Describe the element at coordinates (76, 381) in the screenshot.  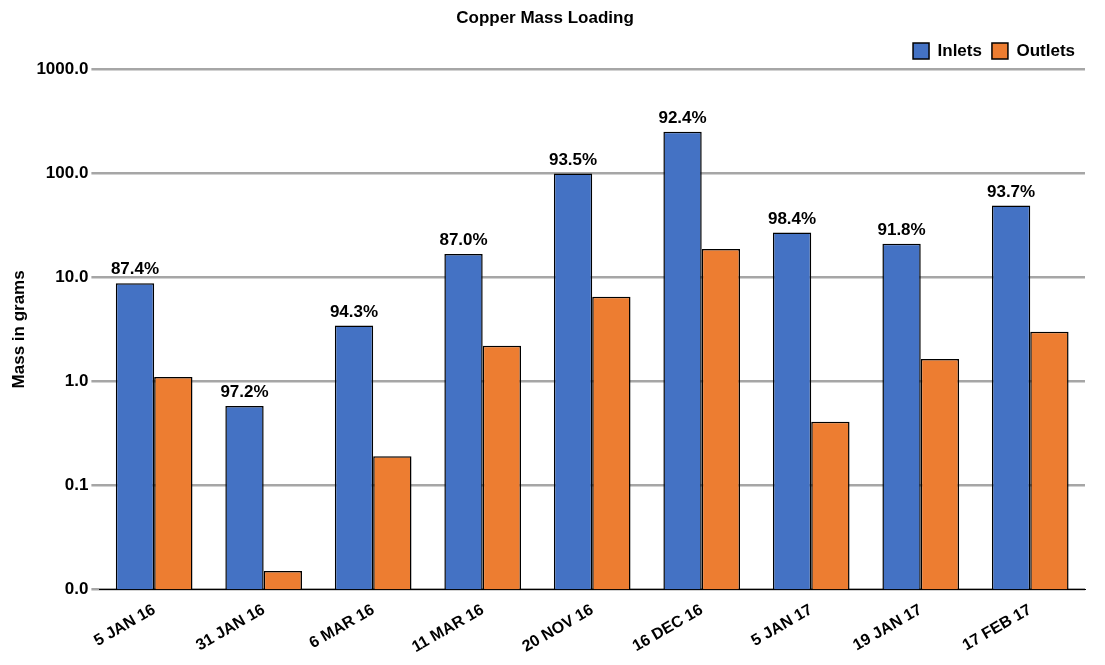
I see `y-tick-label: 1.0` at that location.